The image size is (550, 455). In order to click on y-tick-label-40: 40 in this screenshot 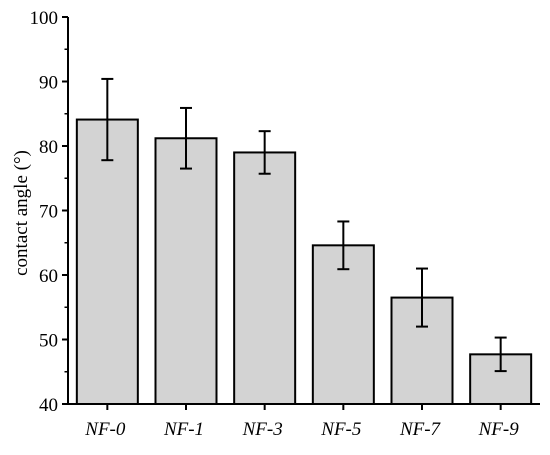, I will do `click(48, 405)`.